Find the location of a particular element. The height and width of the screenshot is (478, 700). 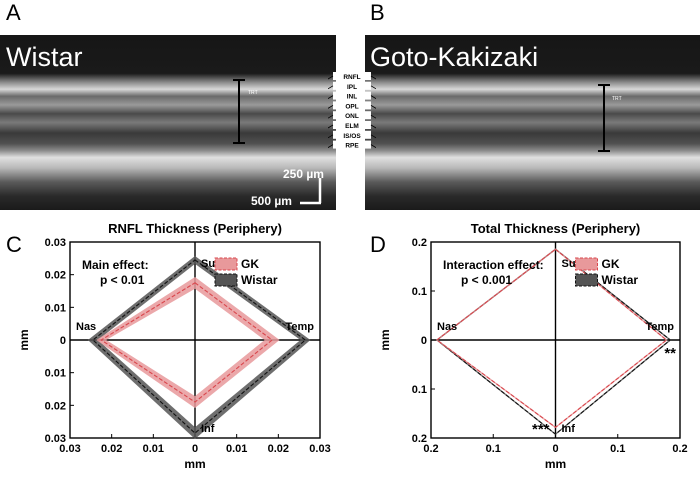

layer-label: IPL is located at coordinates (352, 87).